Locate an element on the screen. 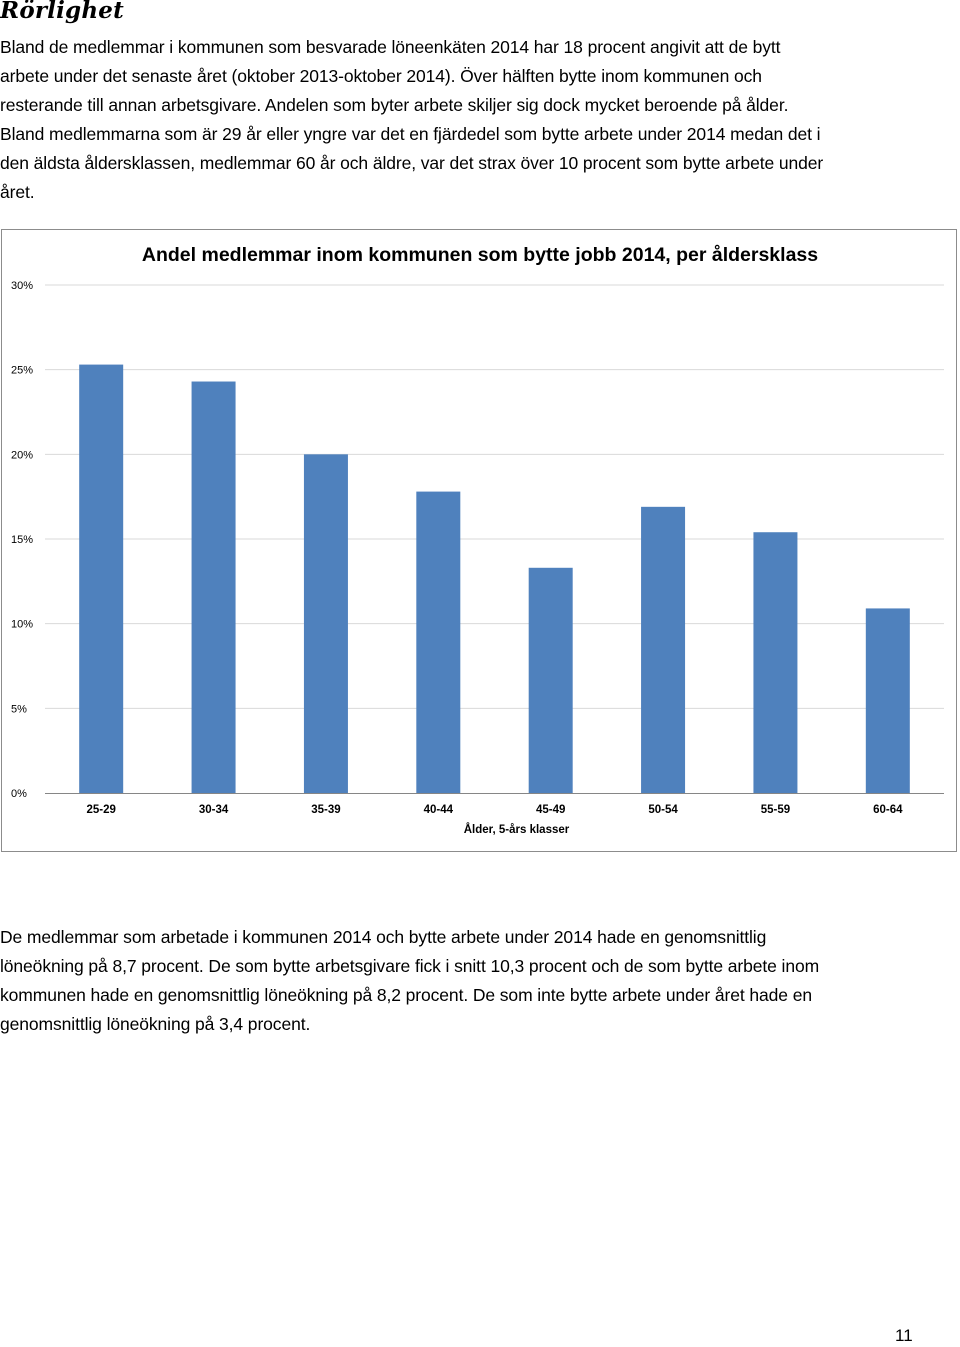 The width and height of the screenshot is (960, 1347). x-tick-label: 35-39 is located at coordinates (325, 810).